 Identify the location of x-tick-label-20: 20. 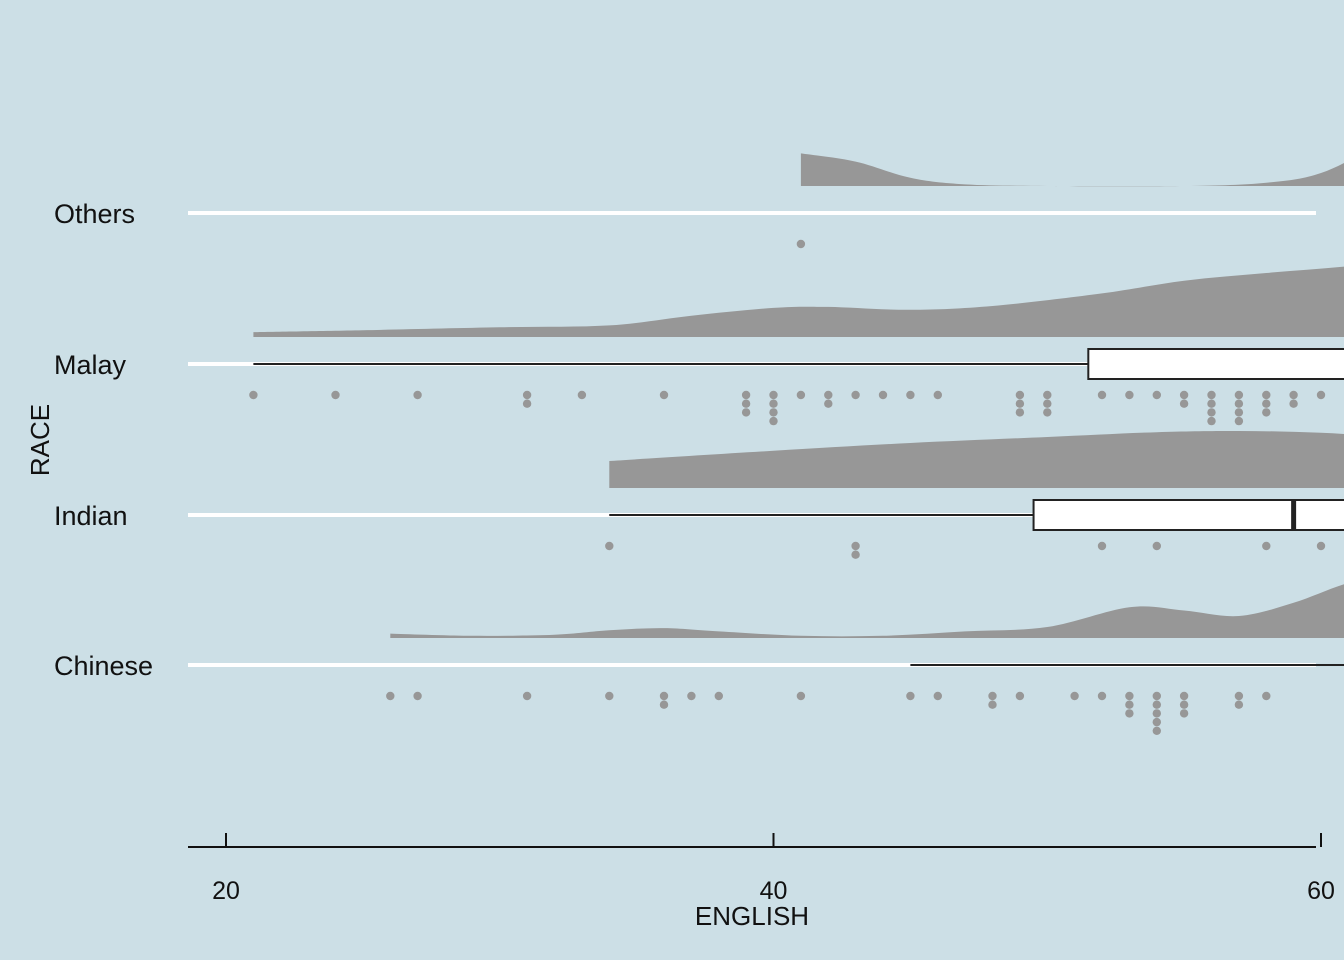
(226, 891).